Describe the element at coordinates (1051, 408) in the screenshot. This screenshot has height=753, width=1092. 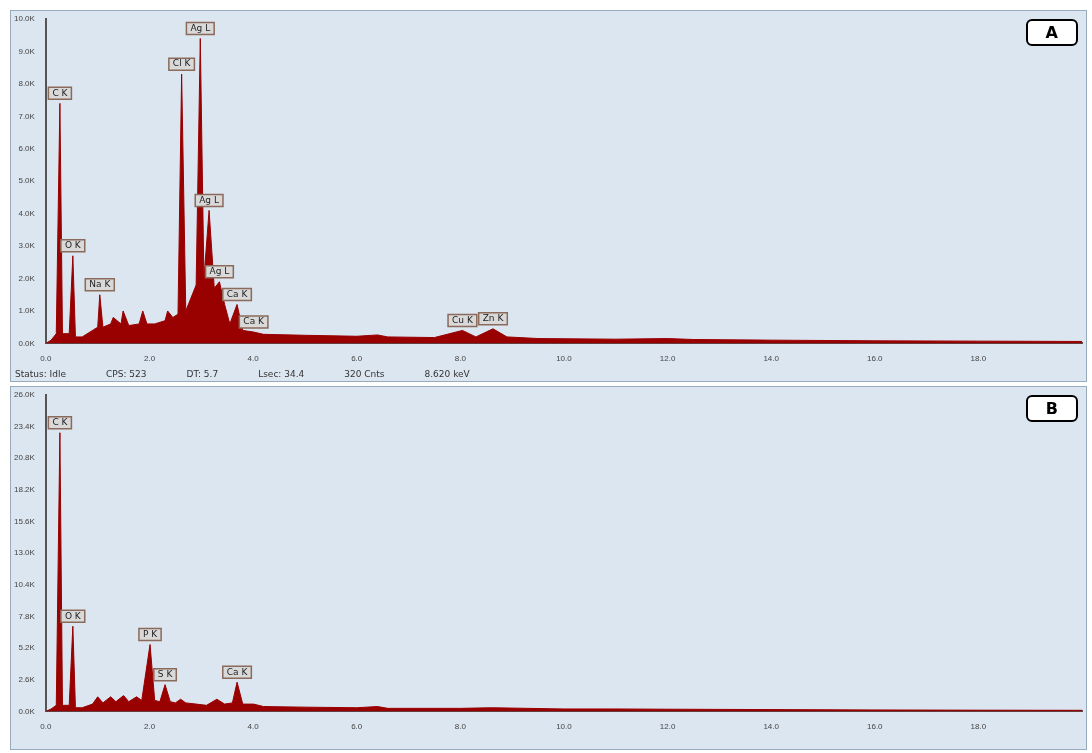
I see `chart-title: B` at that location.